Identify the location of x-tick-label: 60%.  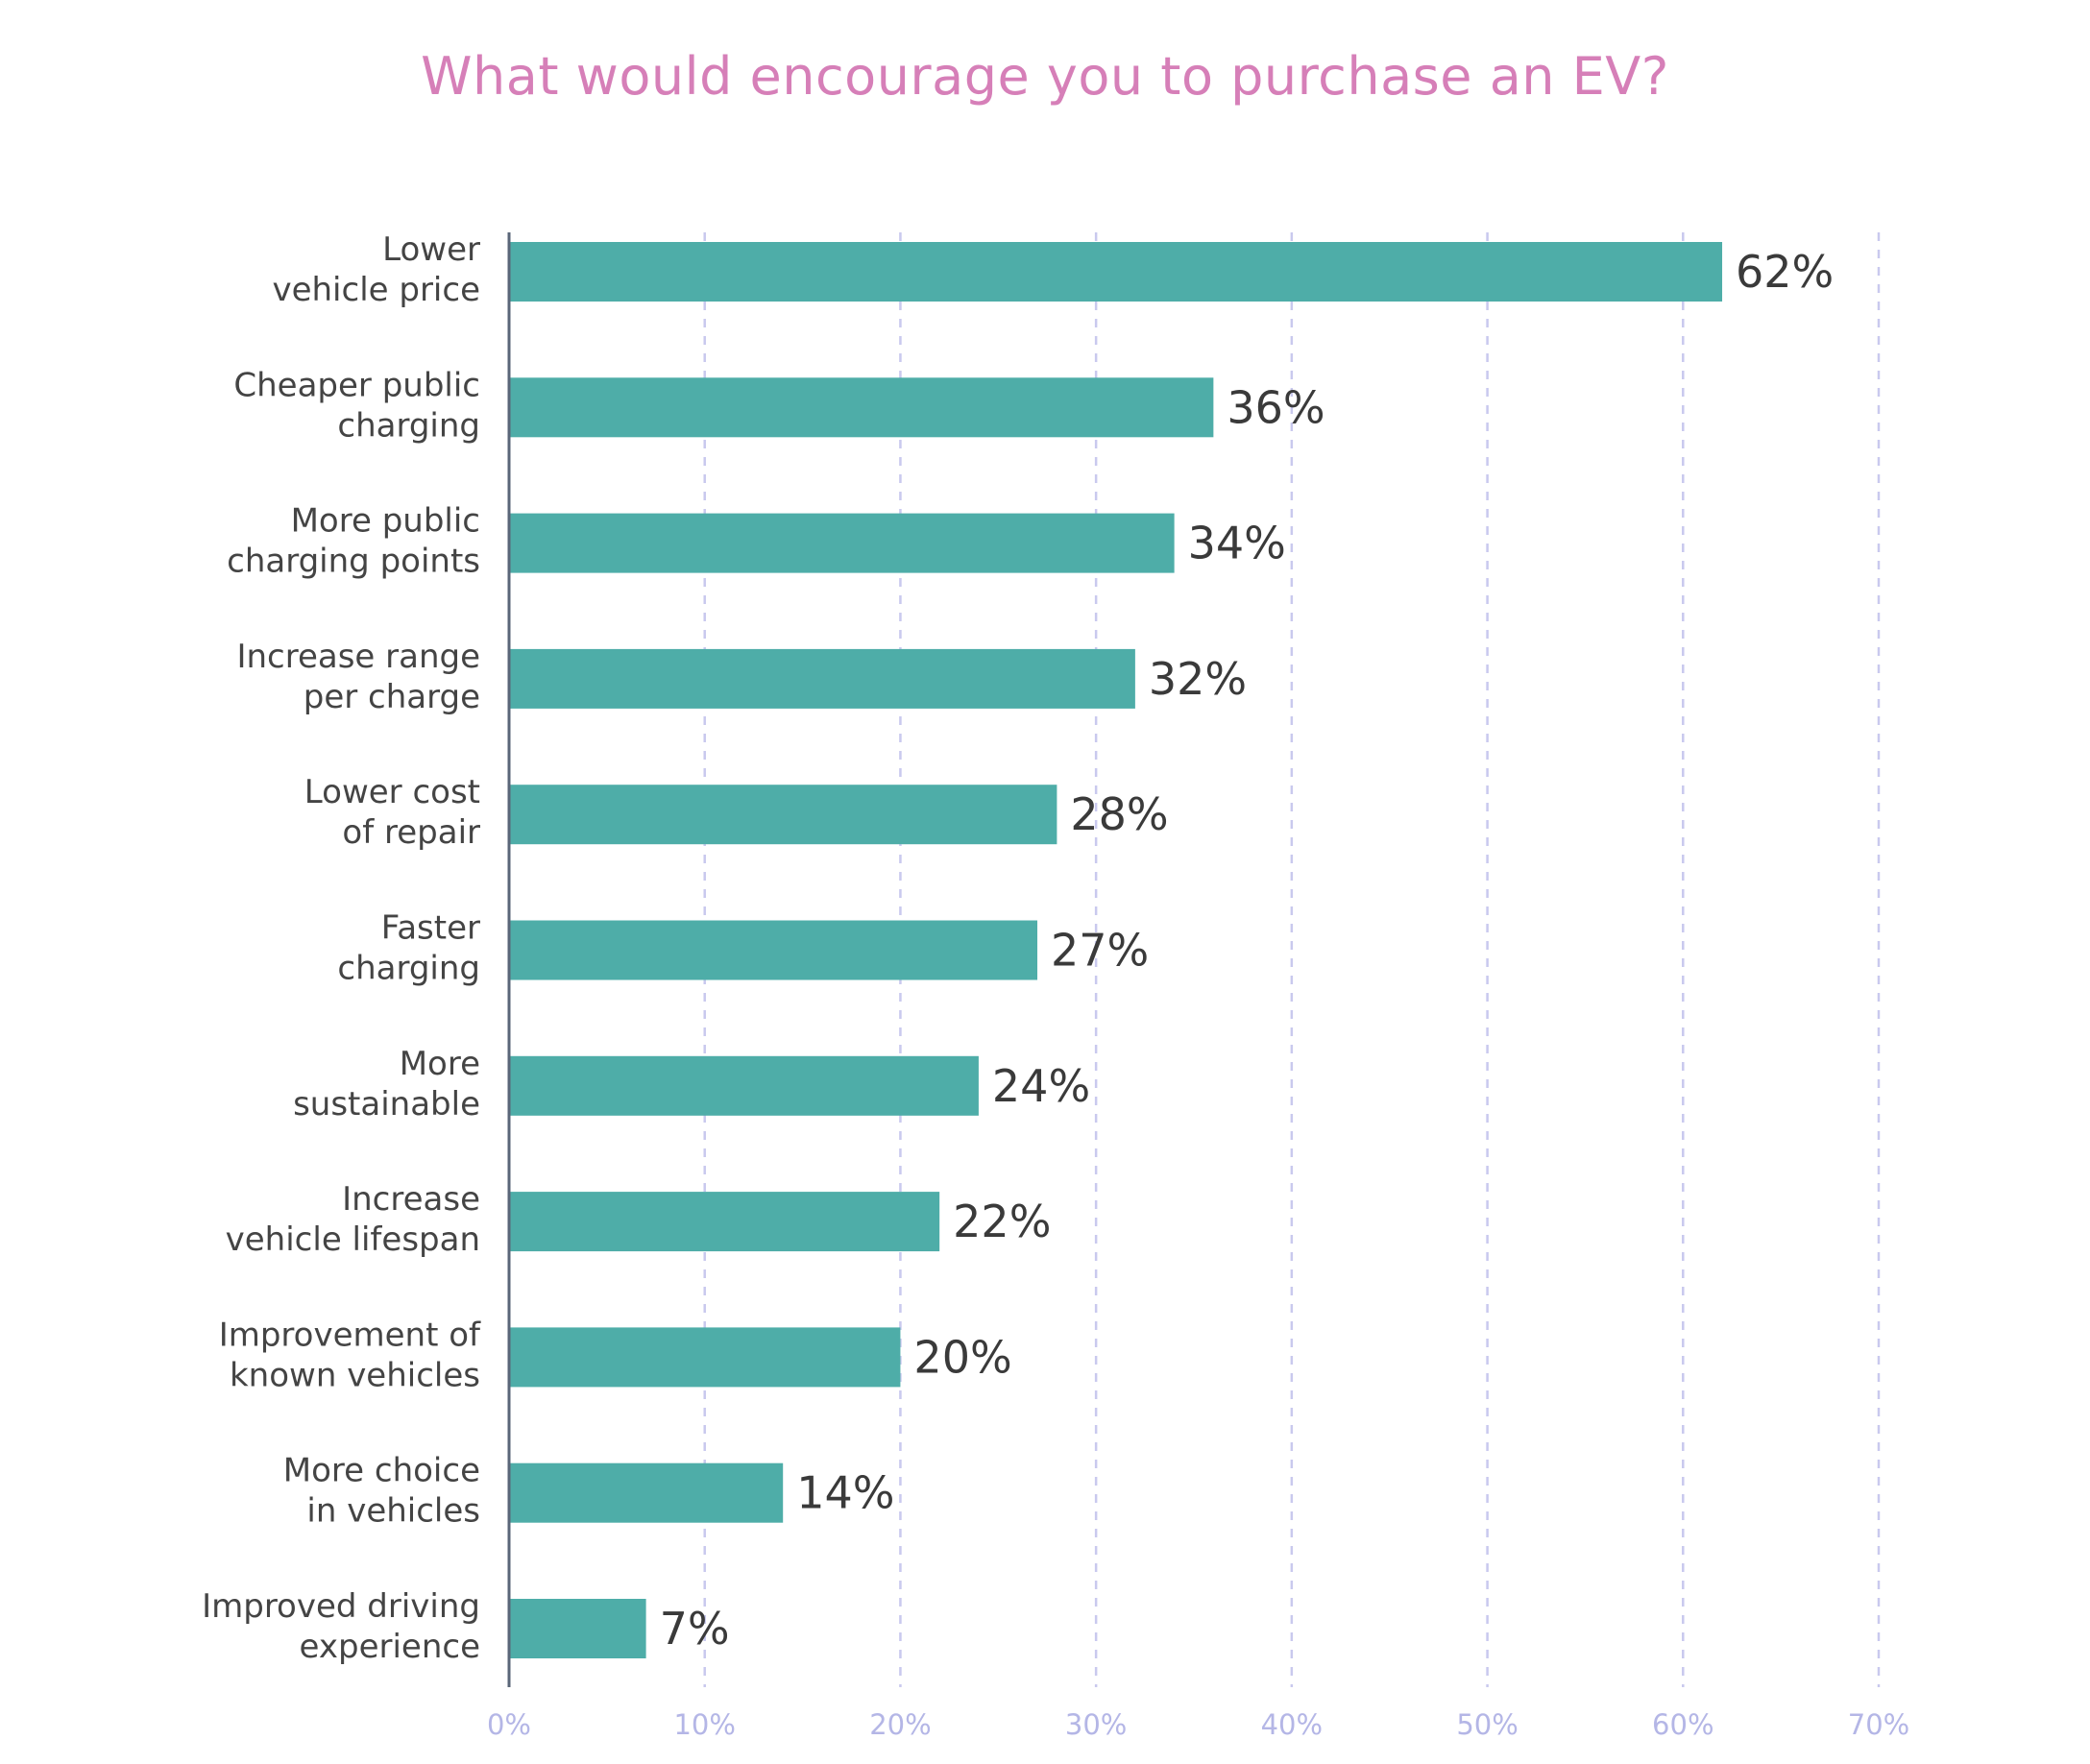
(1682, 1724).